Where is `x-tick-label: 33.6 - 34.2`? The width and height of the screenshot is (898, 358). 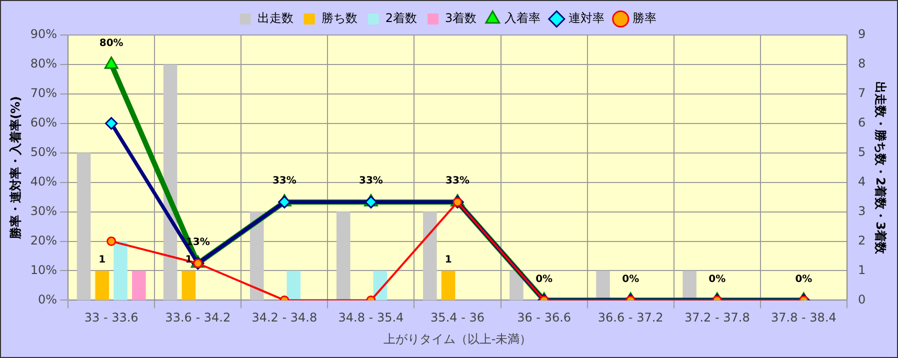
x-tick-label: 33.6 - 34.2 is located at coordinates (198, 317).